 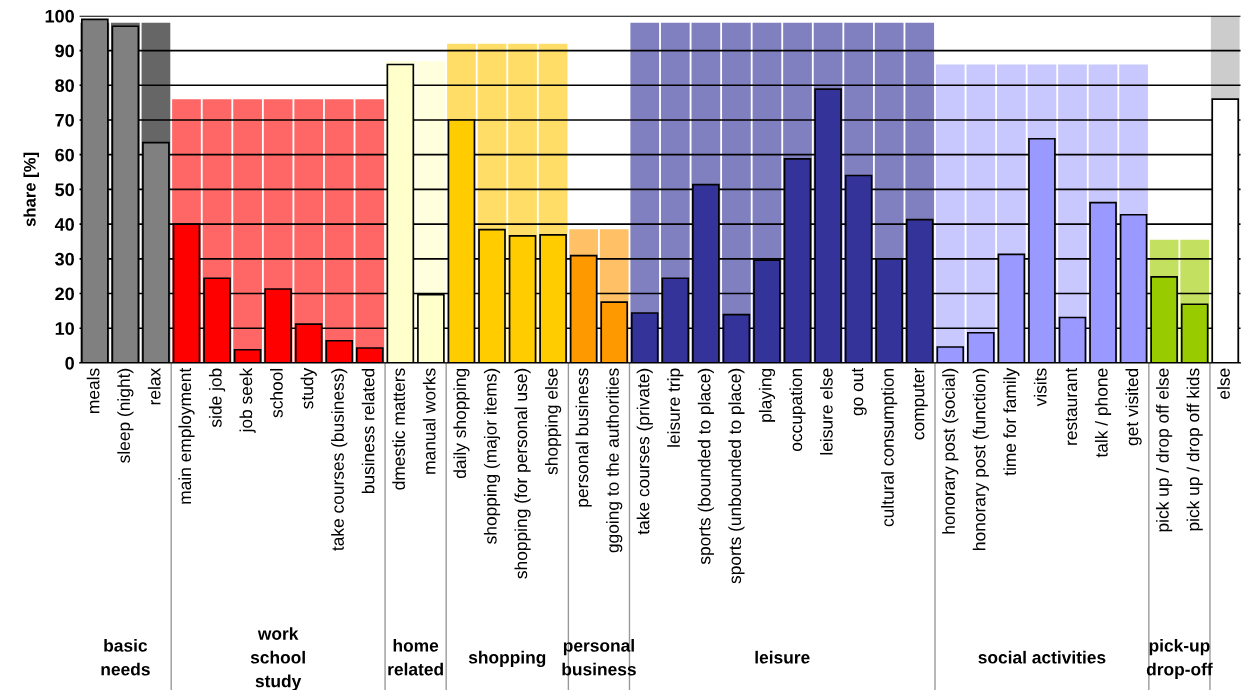 I want to click on x-tick-label: job seek, so click(x=247, y=400).